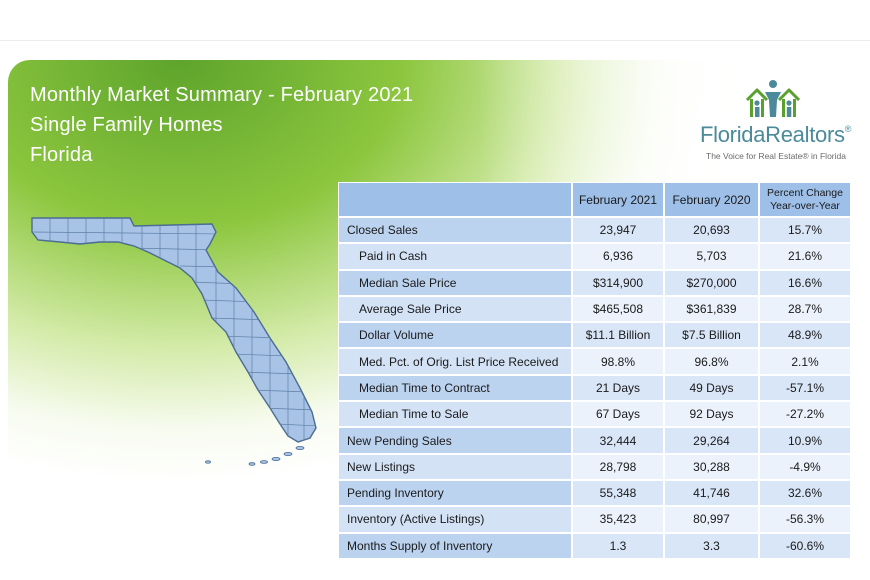  Describe the element at coordinates (455, 440) in the screenshot. I see `row-label: New Pending Sales` at that location.